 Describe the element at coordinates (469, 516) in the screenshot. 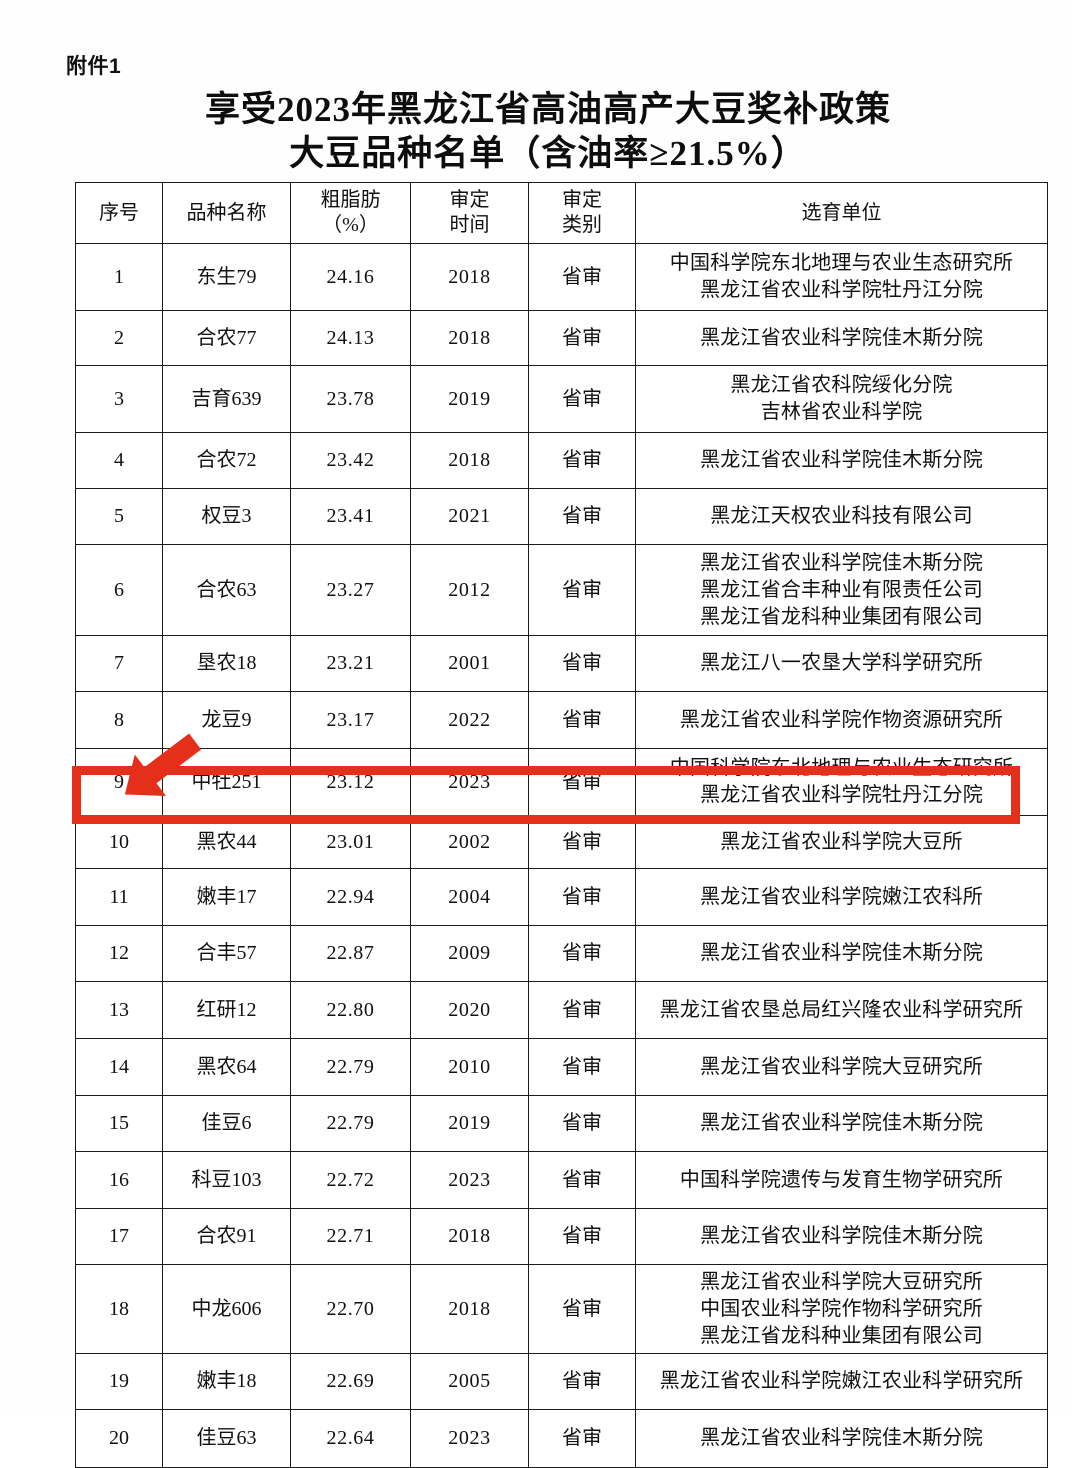

I see `cell-approval-year: 2021` at that location.